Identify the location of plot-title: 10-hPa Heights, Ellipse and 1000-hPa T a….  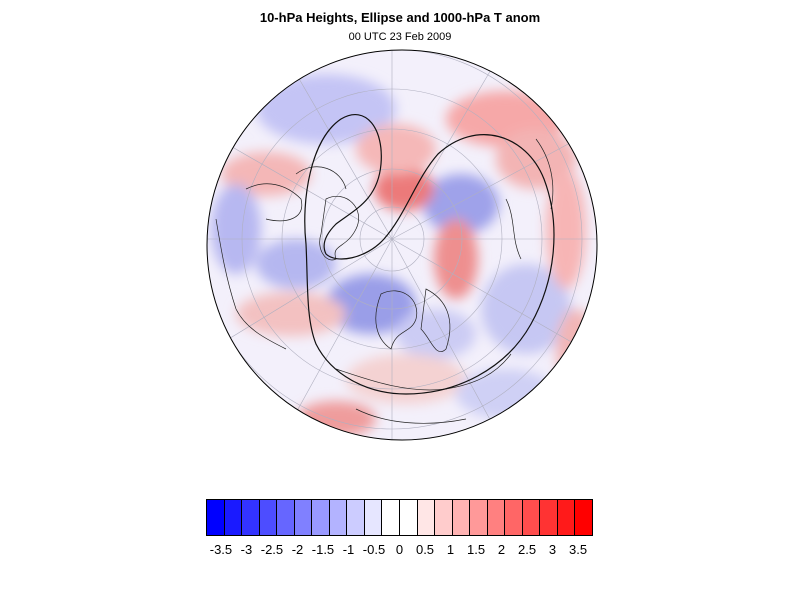
(400, 17).